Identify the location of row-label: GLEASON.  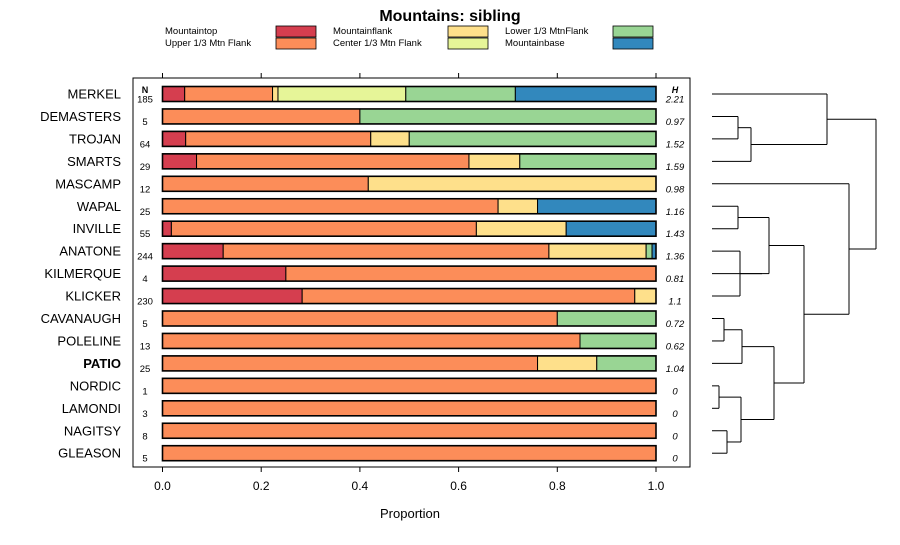
(89, 453).